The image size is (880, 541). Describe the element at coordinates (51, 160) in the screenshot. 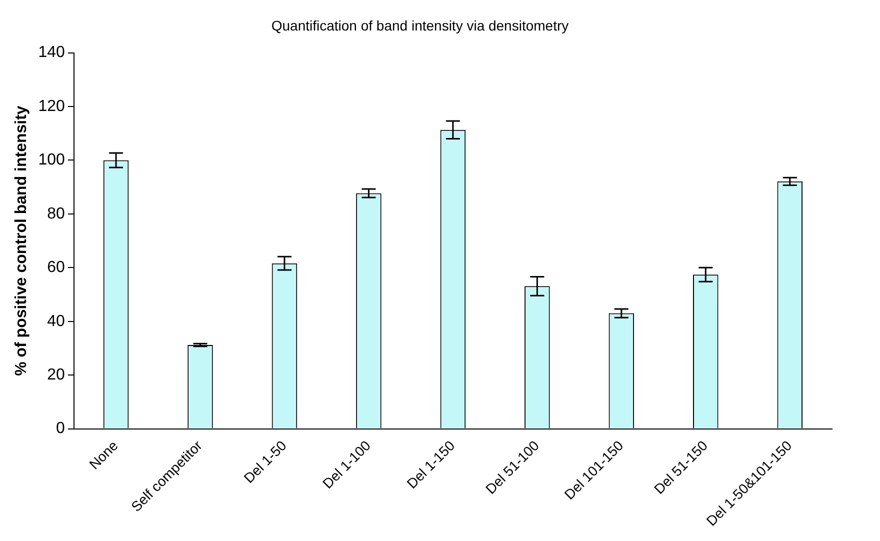

I see `y-tick-label: 100` at that location.